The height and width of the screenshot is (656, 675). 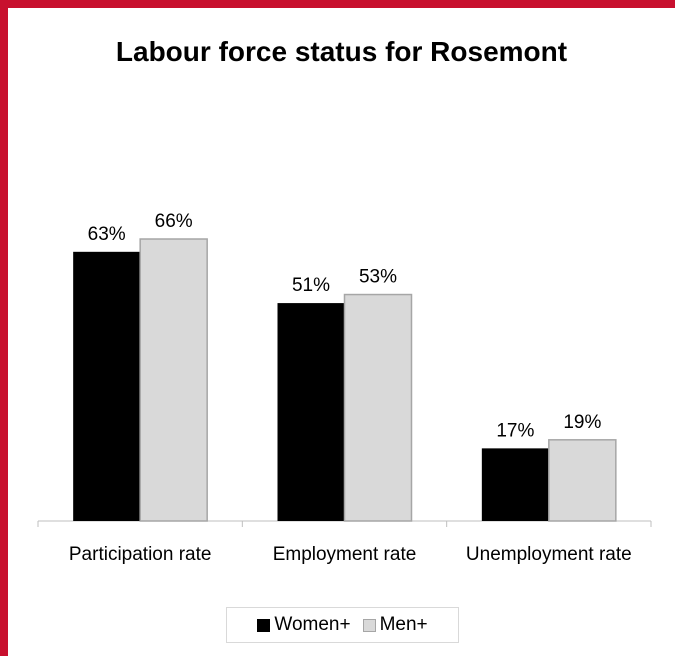 What do you see at coordinates (311, 285) in the screenshot?
I see `data-label: 51%` at bounding box center [311, 285].